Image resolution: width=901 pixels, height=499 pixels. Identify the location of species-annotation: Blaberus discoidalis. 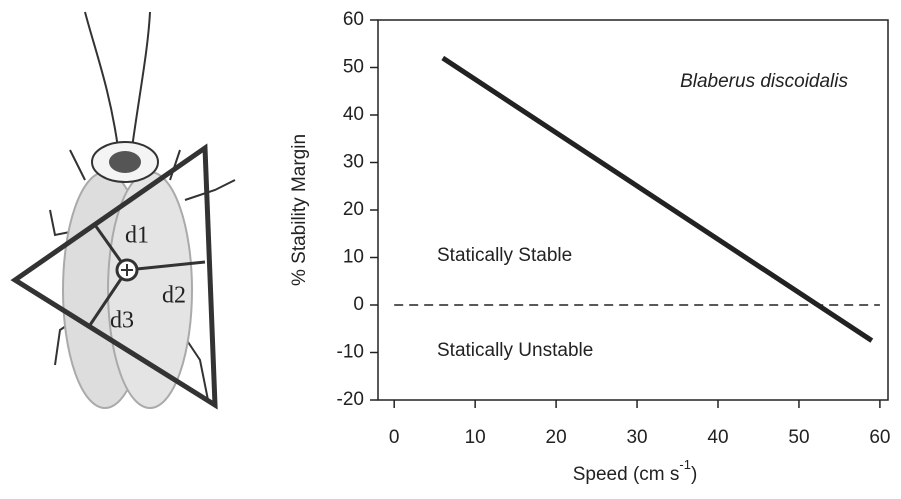
(764, 81).